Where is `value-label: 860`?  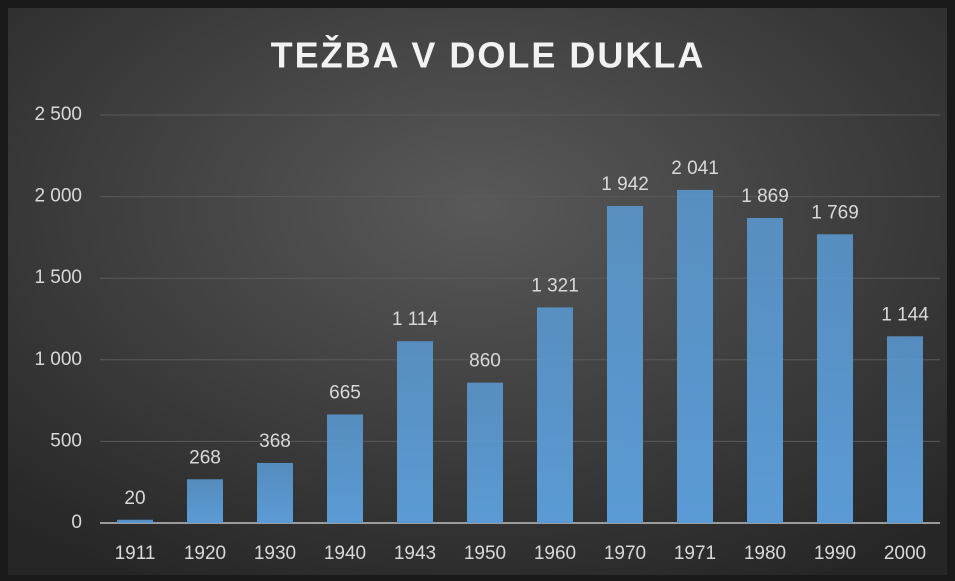
value-label: 860 is located at coordinates (485, 361).